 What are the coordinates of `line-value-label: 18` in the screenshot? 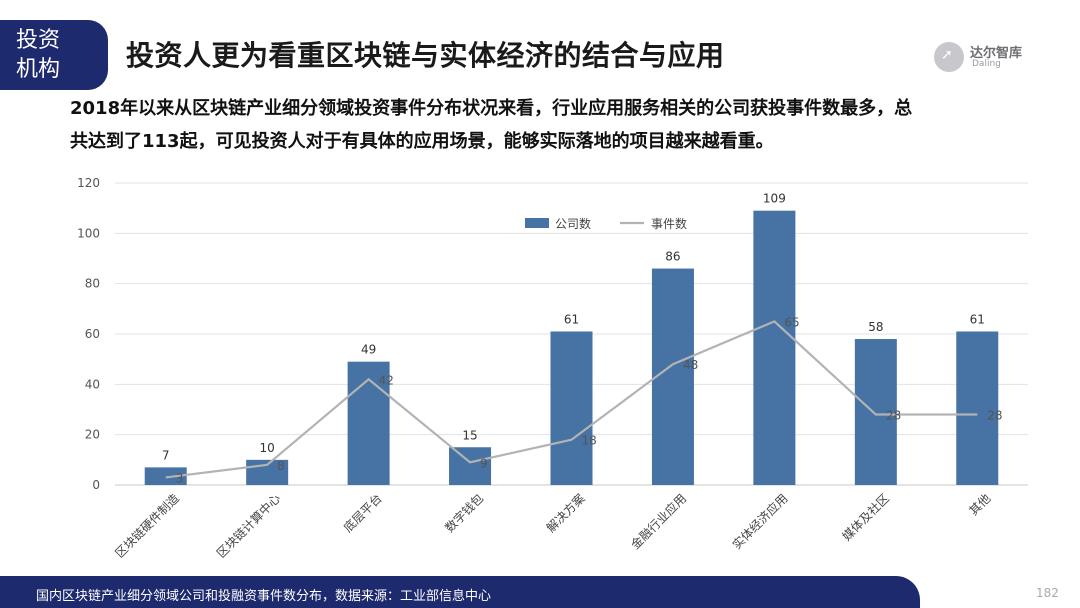 It's located at (589, 441).